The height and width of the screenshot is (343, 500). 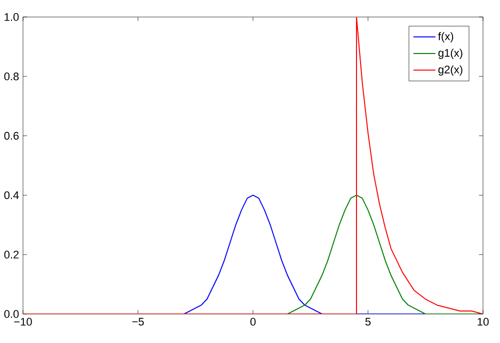 What do you see at coordinates (11, 76) in the screenshot?
I see `y-tick-label: 0.8` at bounding box center [11, 76].